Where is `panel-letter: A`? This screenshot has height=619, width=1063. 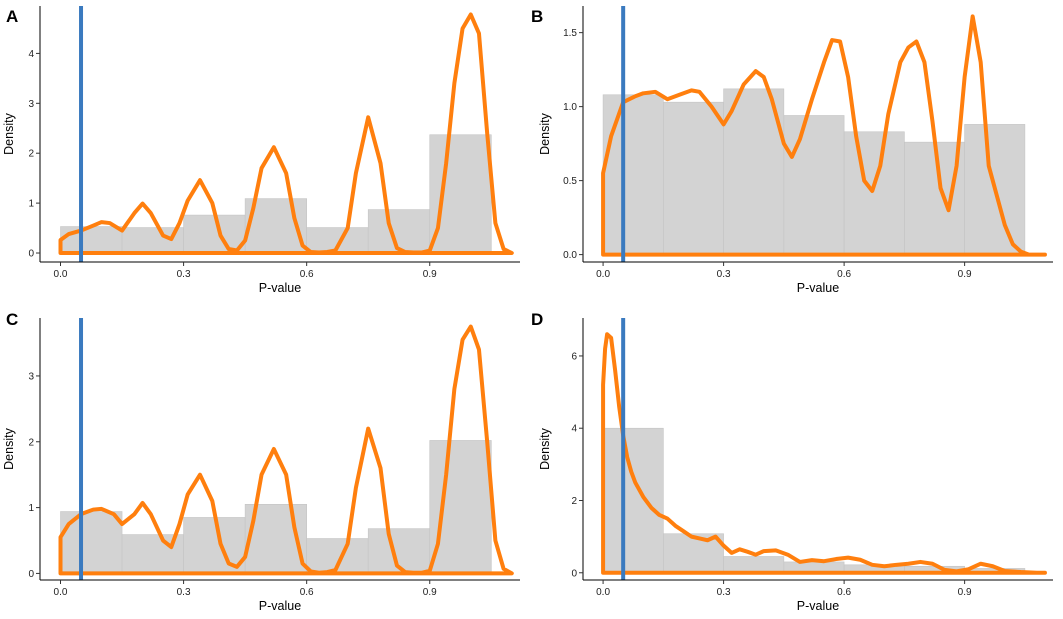 panel-letter: A is located at coordinates (12, 16).